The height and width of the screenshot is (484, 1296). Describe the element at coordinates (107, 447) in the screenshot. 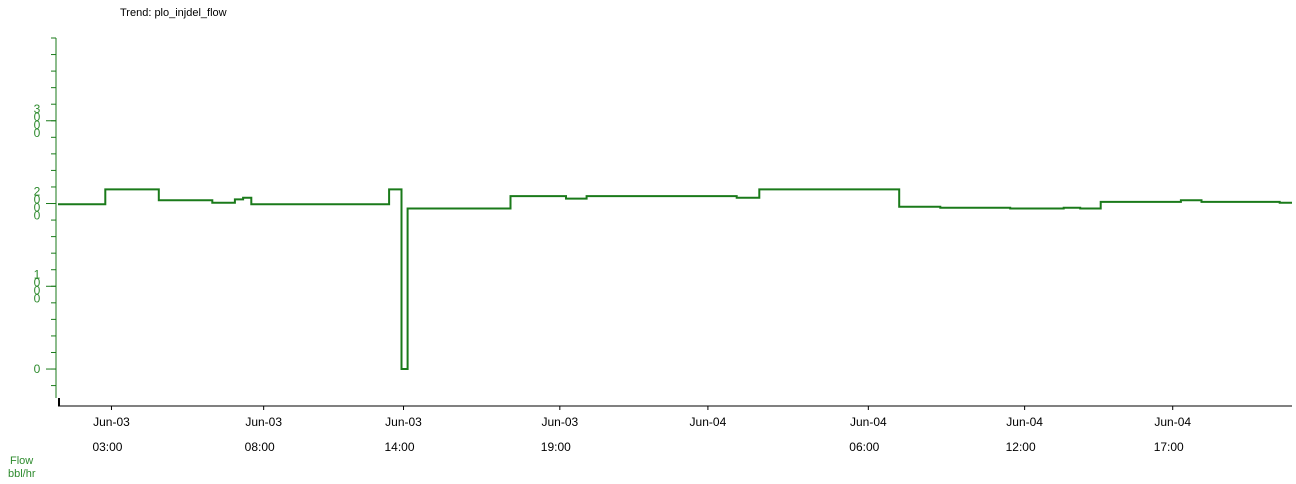

I see `x-tick-label-time: 03:00` at that location.